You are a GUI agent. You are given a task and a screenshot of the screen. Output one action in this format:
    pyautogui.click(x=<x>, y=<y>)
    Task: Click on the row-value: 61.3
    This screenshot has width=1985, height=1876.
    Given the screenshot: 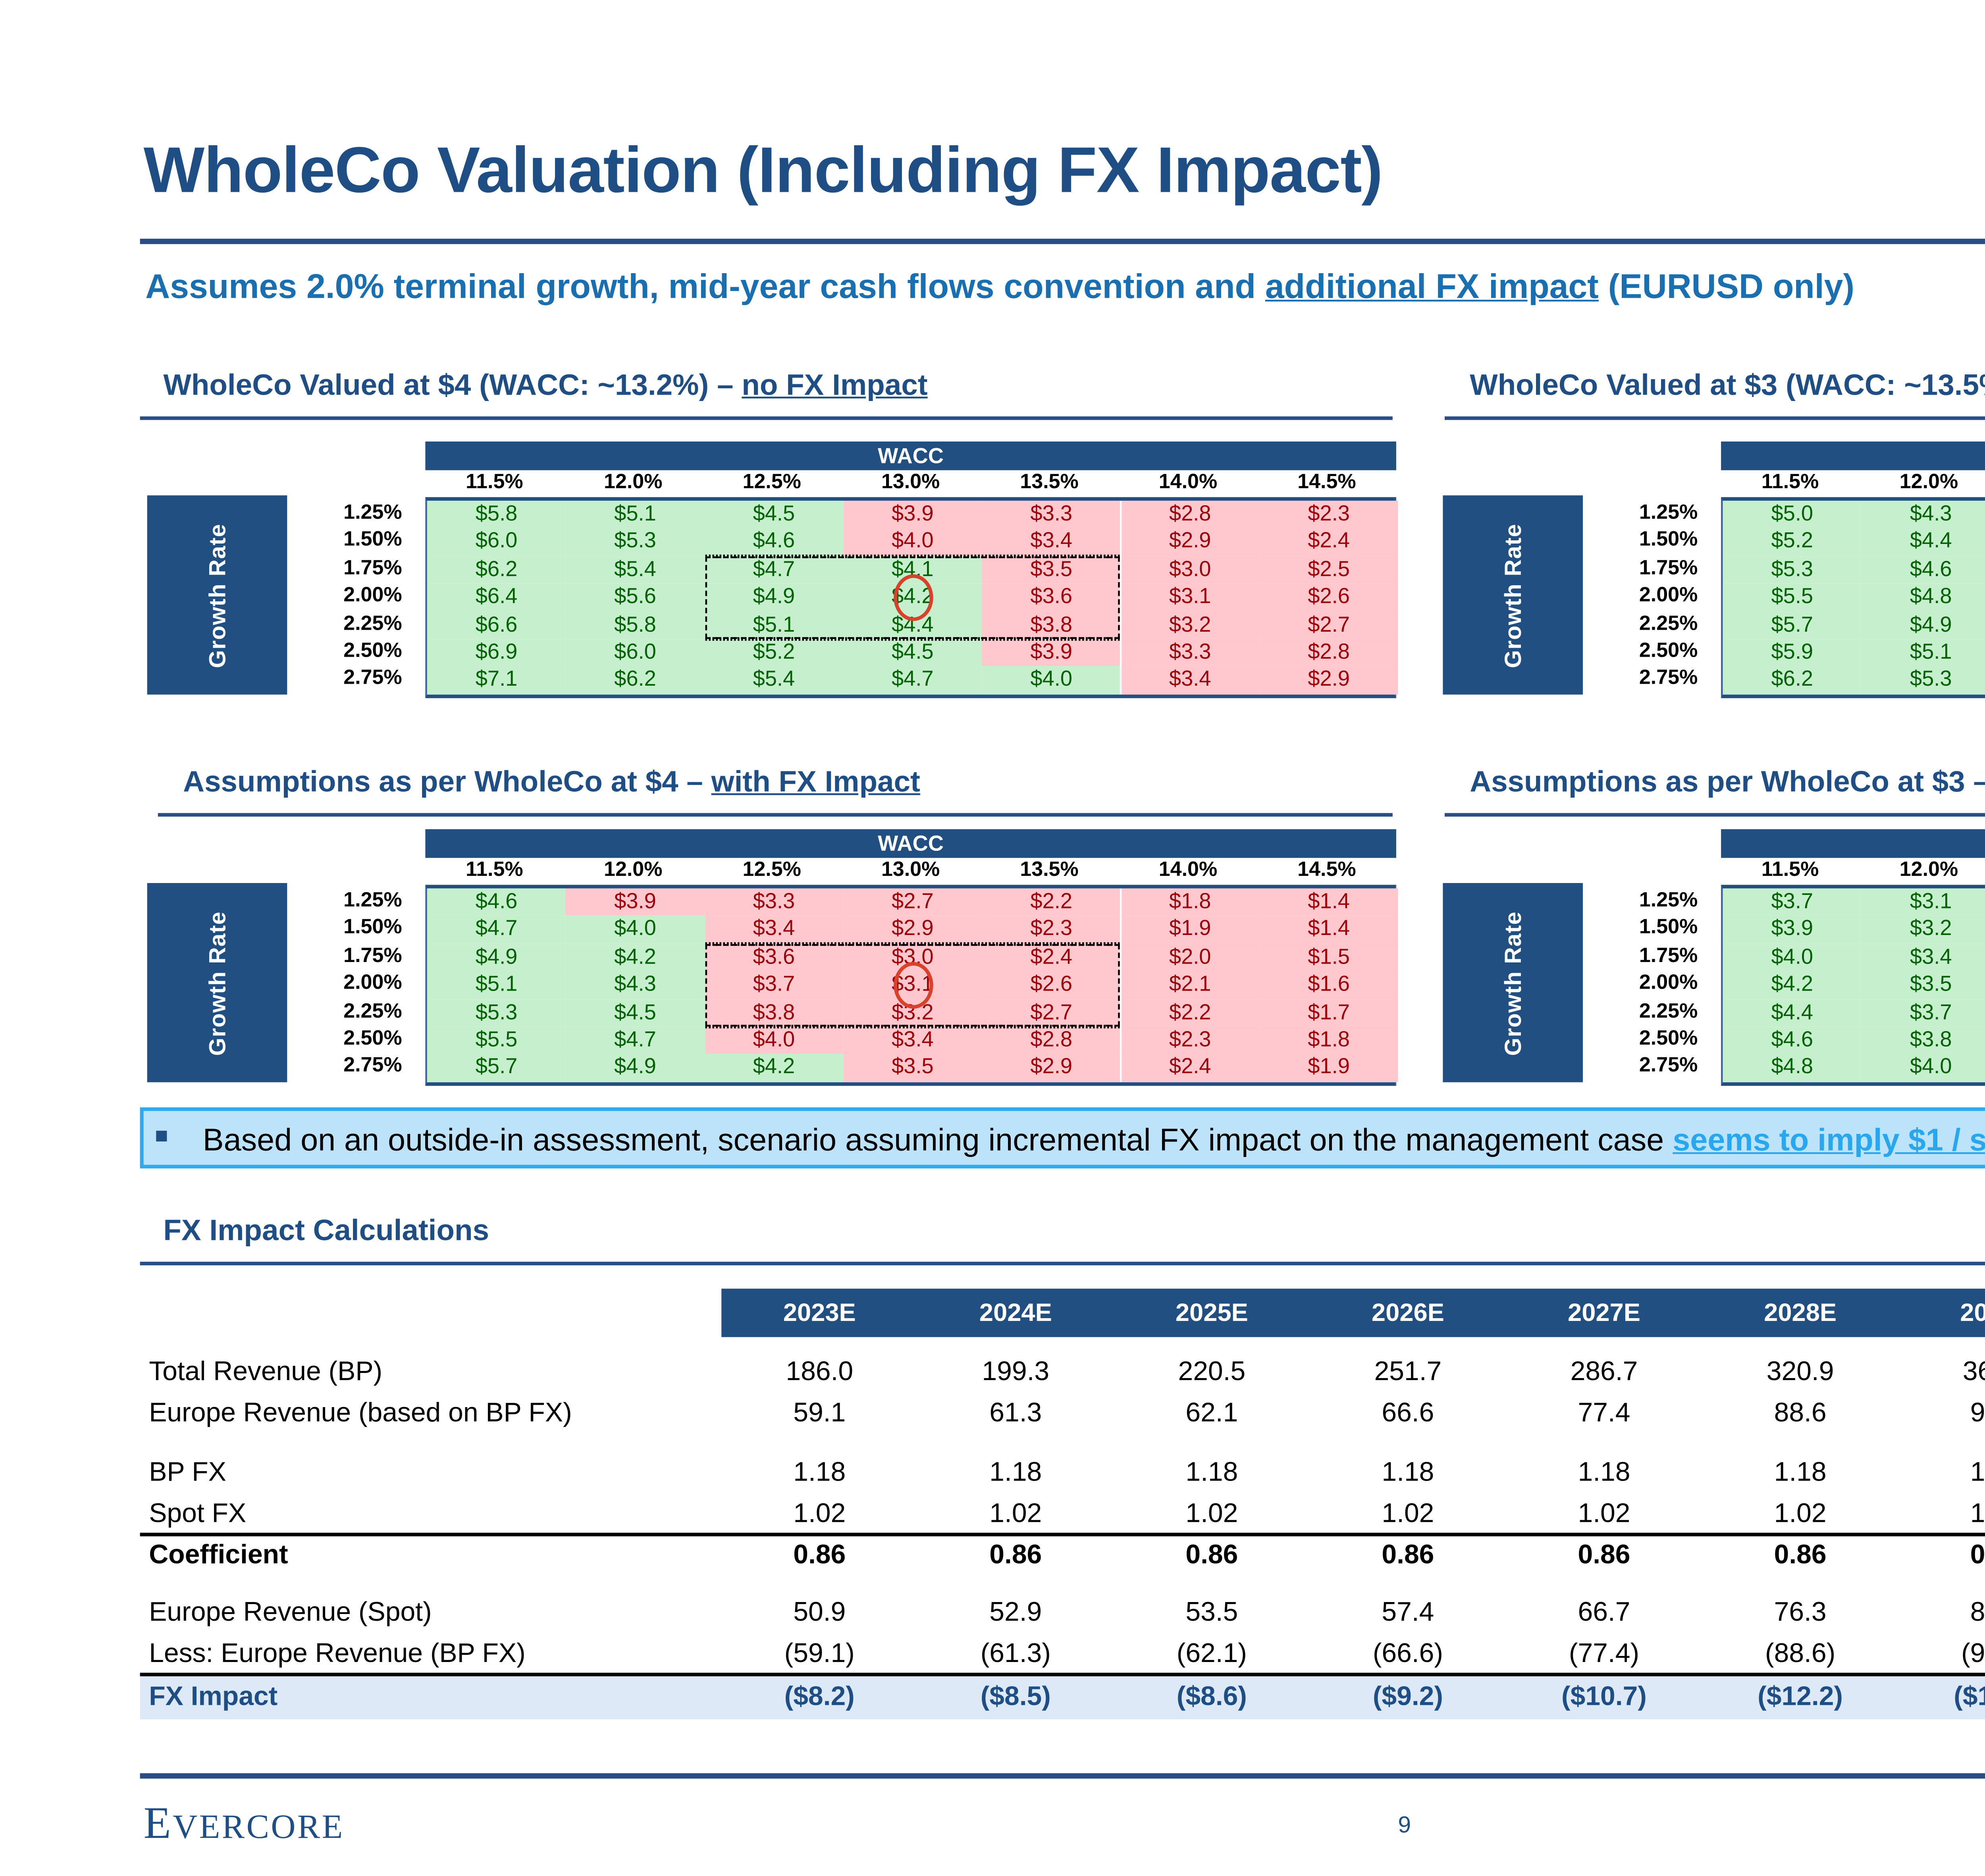 What is the action you would take?
    pyautogui.click(x=1015, y=1413)
    